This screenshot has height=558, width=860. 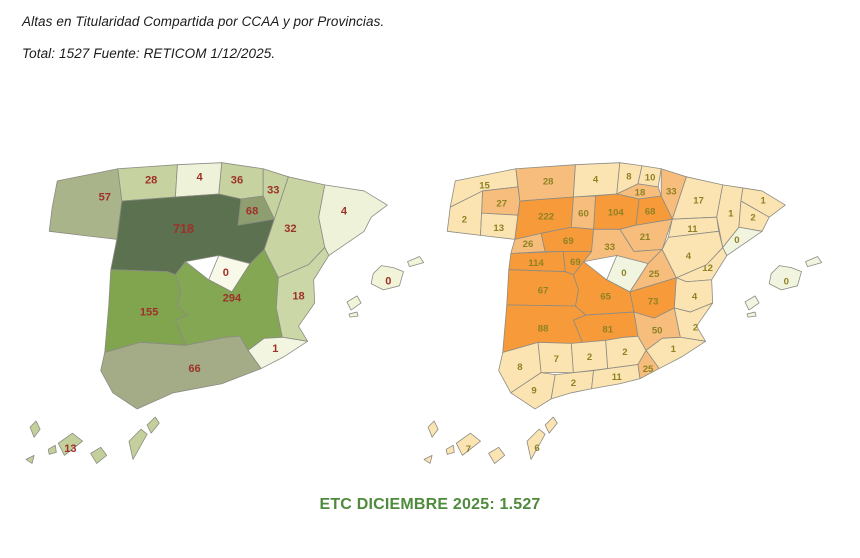 What do you see at coordinates (650, 177) in the screenshot?
I see `gipuzkoa-value-label: 10` at bounding box center [650, 177].